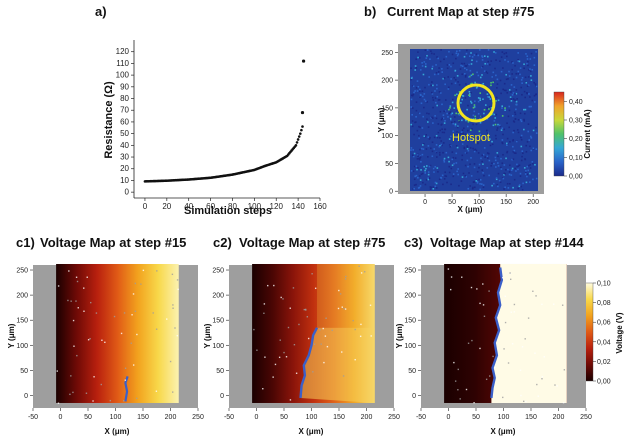 This screenshot has height=445, width=630. Describe the element at coordinates (122, 63) in the screenshot. I see `resistance-y-tick-label: 110` at that location.